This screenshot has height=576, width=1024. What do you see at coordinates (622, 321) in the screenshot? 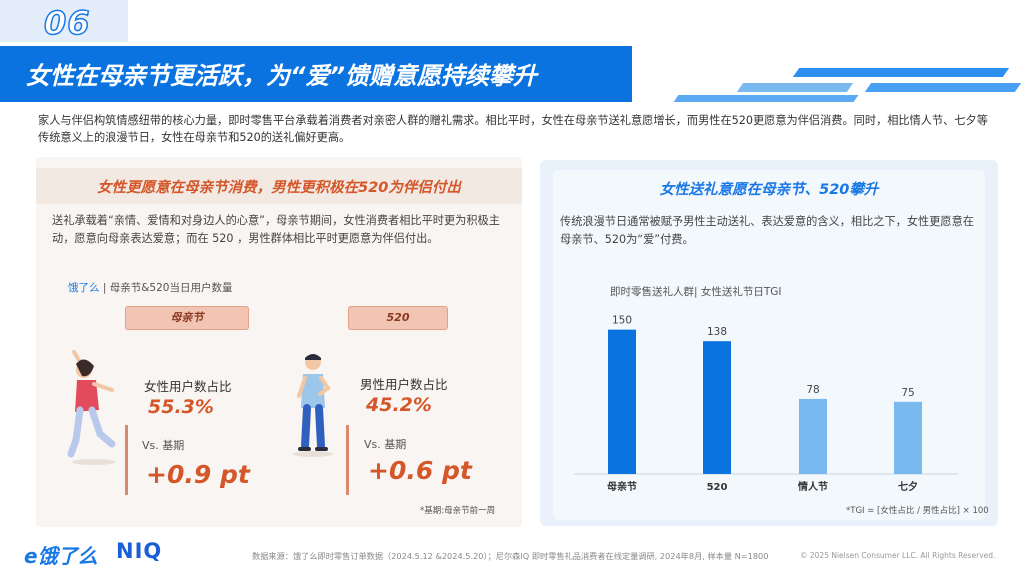
I see `chart-value-label-1: 150` at bounding box center [622, 321].